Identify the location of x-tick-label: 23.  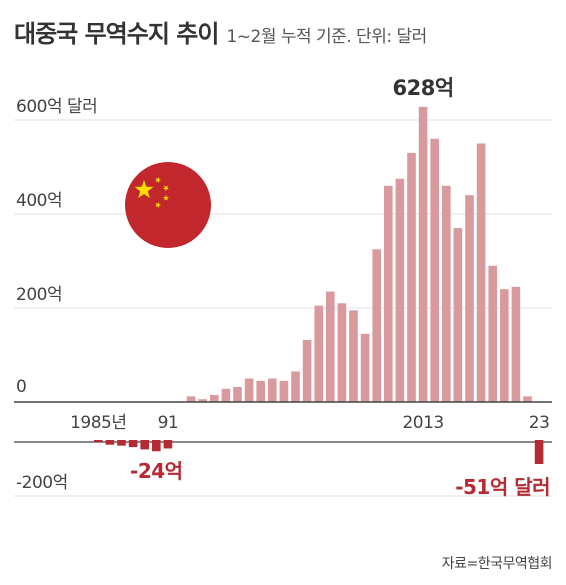
(539, 423).